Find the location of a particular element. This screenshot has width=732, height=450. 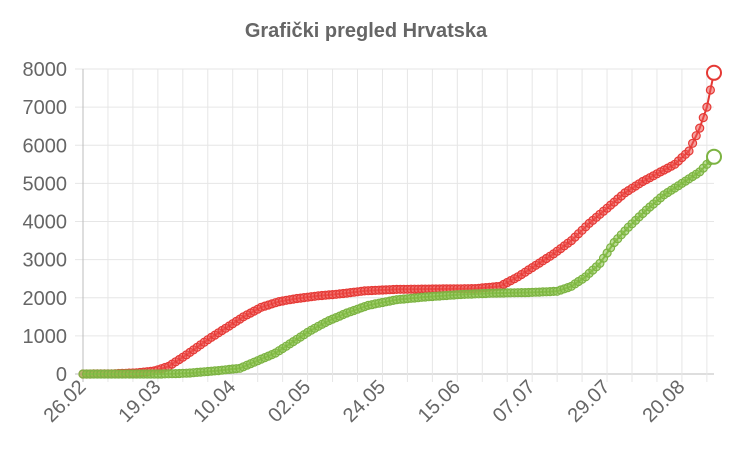

y-tick-label: 0 is located at coordinates (61, 375).